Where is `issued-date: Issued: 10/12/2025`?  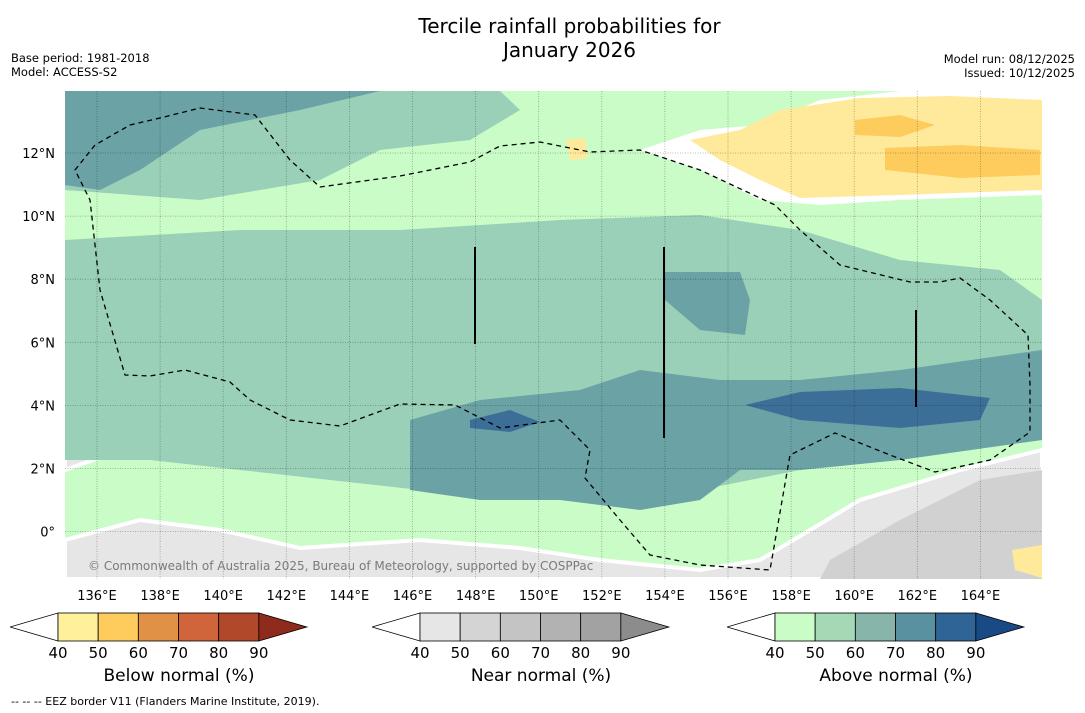
issued-date: Issued: 10/12/2025 is located at coordinates (1019, 73).